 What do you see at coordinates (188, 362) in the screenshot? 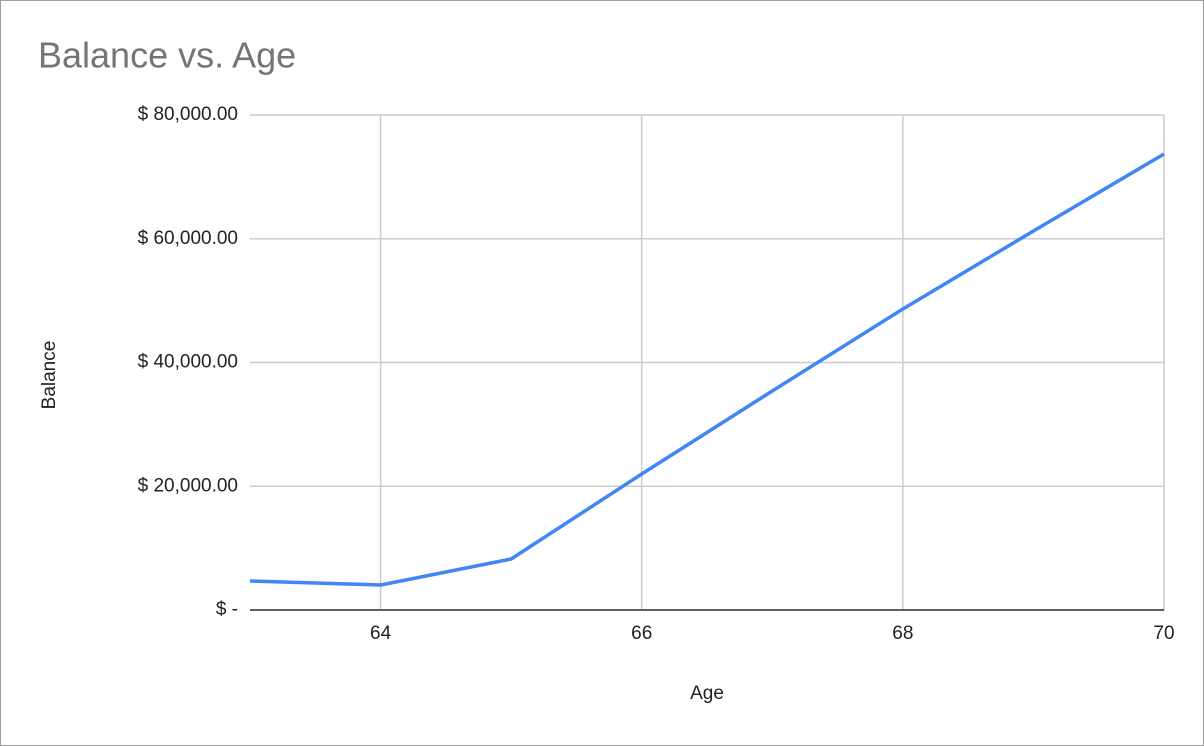
I see `y-tick-label: $ 40,000.00` at bounding box center [188, 362].